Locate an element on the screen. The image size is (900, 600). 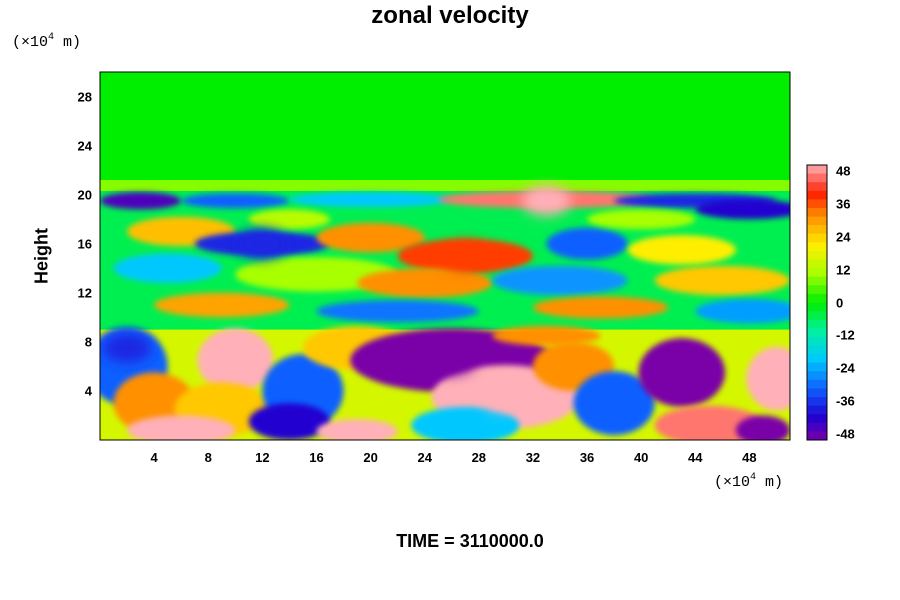
y-tick-label: 12 is located at coordinates (84, 293).